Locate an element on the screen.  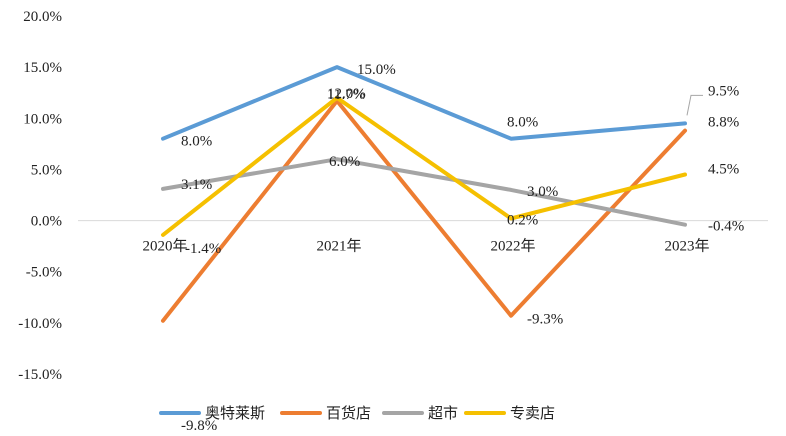
y-tick-label: 15.0% is located at coordinates (42, 68).